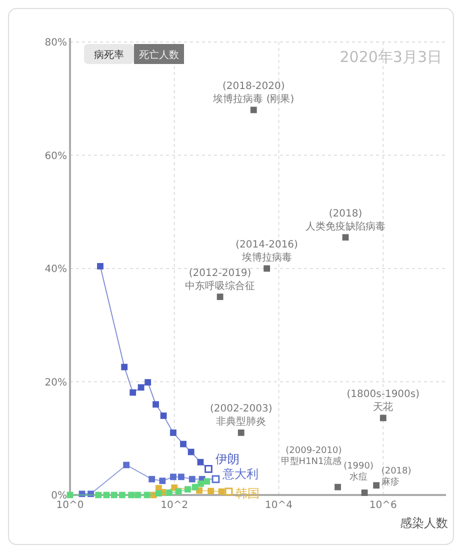 This screenshot has width=462, height=553. I want to click on annotation: (2018) 麻疹, so click(396, 477).